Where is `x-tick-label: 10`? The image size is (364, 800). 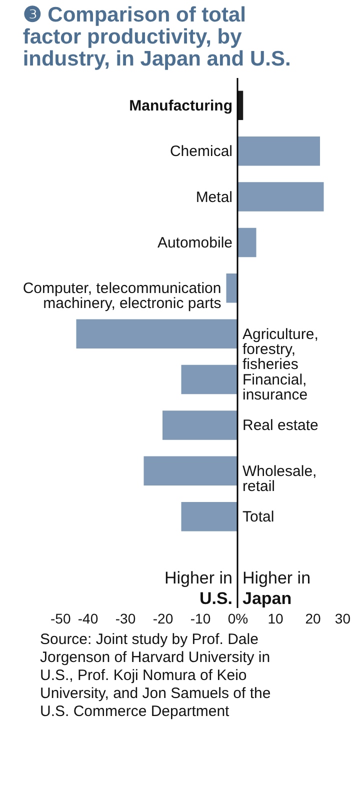 x-tick-label: 10 is located at coordinates (276, 618).